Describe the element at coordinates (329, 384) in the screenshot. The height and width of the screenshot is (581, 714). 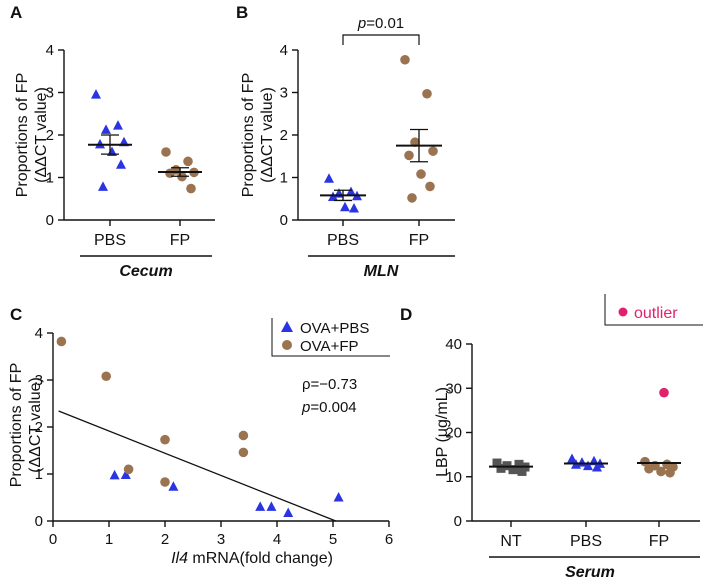
I see `panel-c-rho: ρ=−0.73` at that location.